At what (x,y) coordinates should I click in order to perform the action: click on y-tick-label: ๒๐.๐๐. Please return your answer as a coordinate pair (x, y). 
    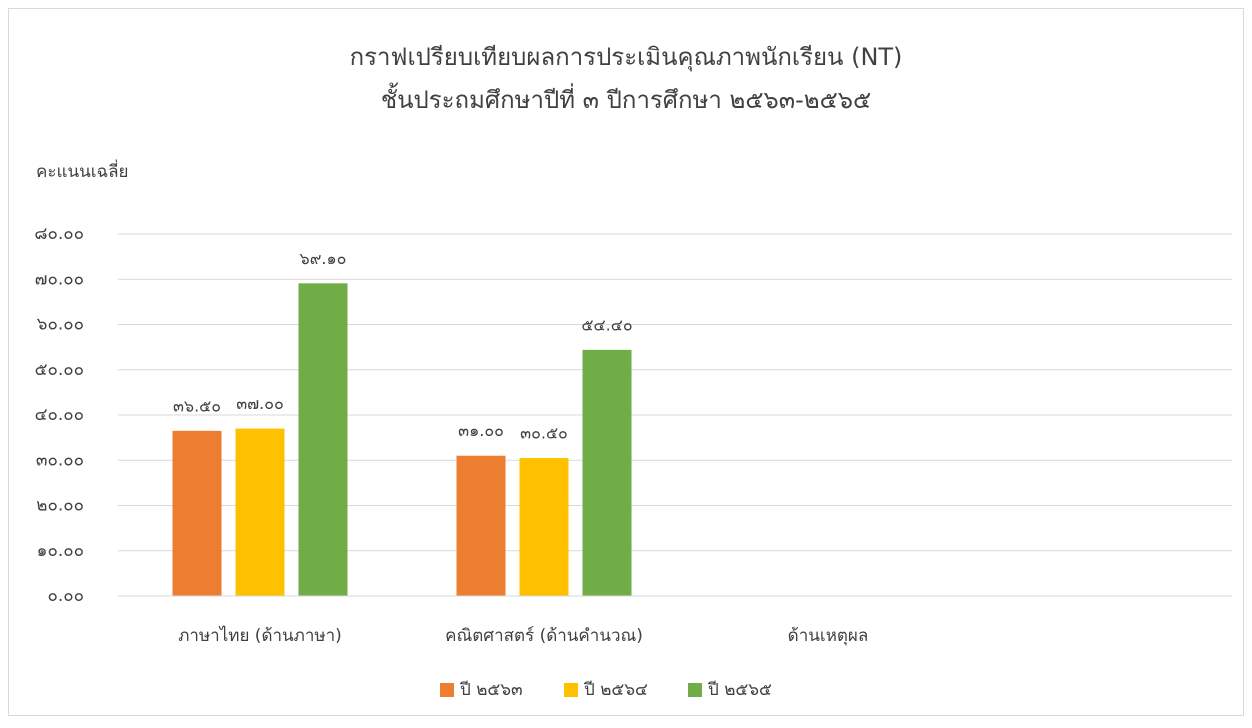
    Looking at the image, I should click on (60, 506).